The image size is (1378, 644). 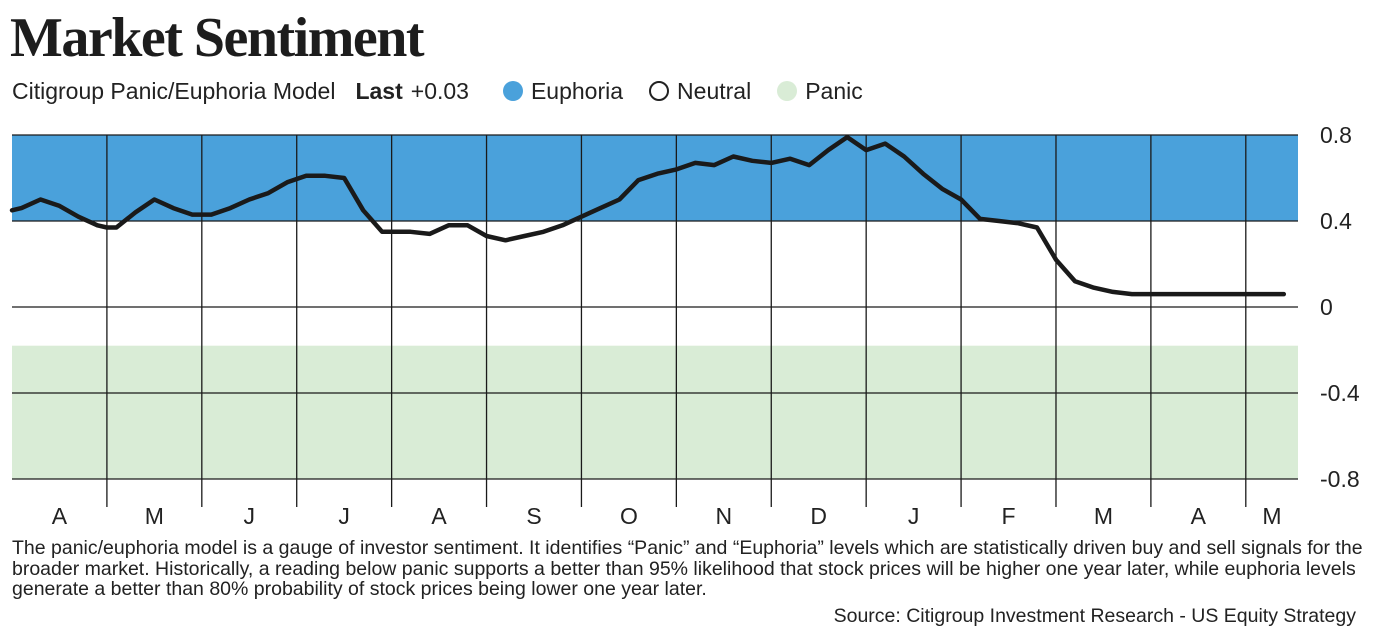 What do you see at coordinates (1336, 135) in the screenshot?
I see `y-tick-label: 0.8` at bounding box center [1336, 135].